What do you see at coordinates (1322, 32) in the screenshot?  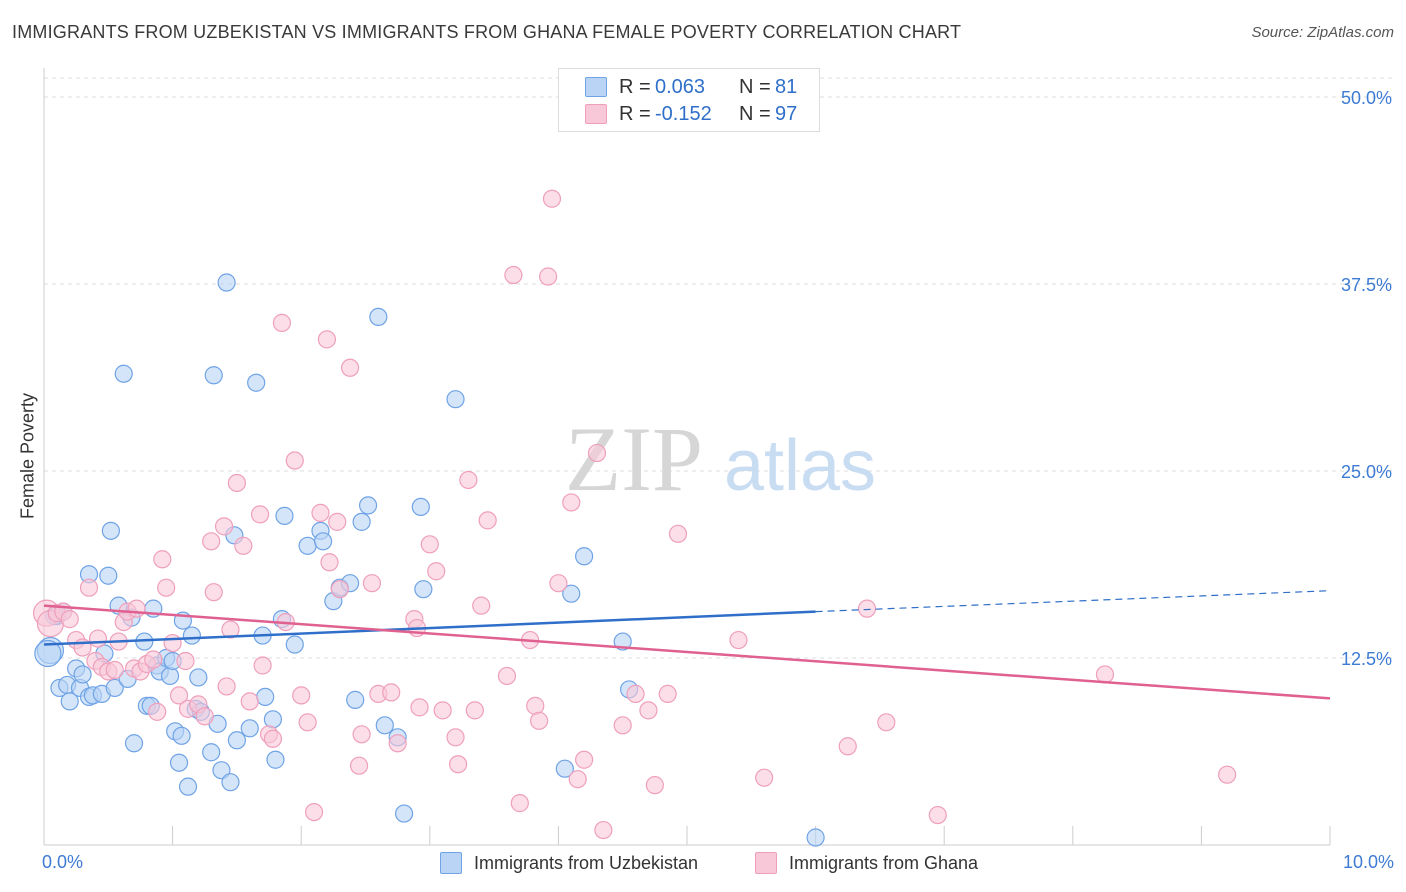 I see `chart-source: Source: ZipAtlas.com` at bounding box center [1322, 32].